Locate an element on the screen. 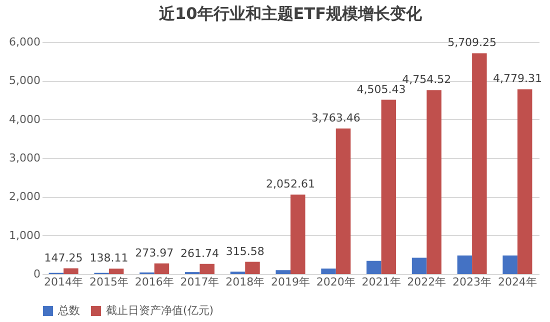 The image size is (550, 322). y-tick-label: 6,000 is located at coordinates (24, 42).